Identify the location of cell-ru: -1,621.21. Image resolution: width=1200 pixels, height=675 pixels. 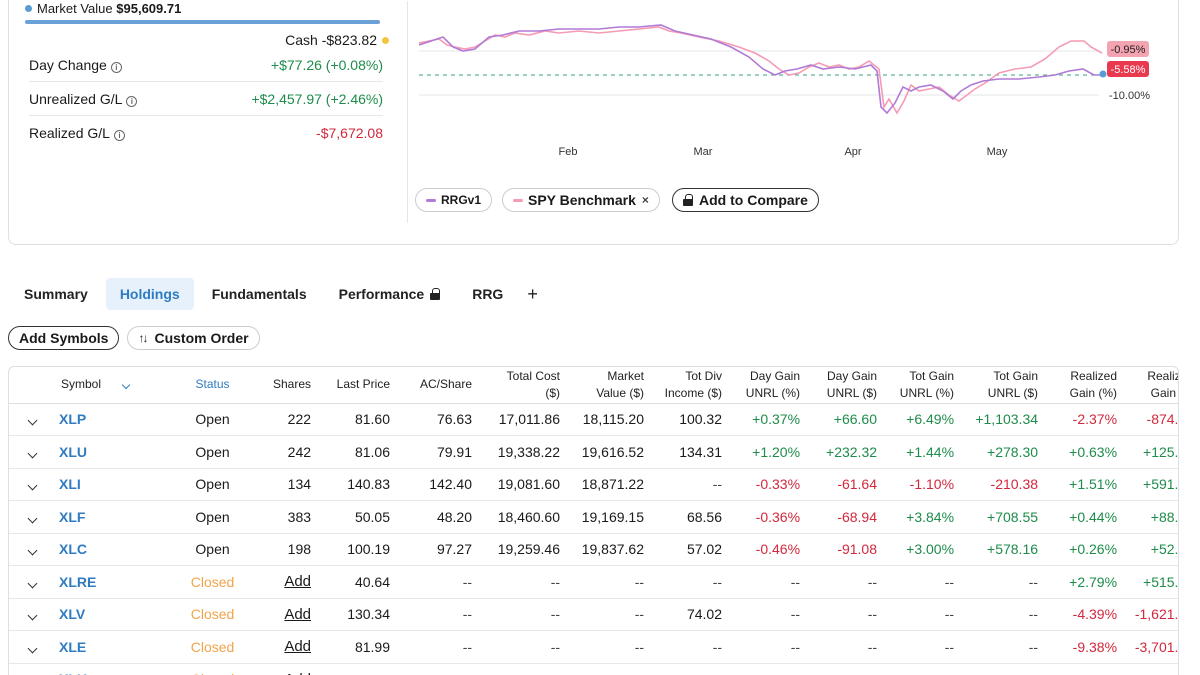
(1150, 614).